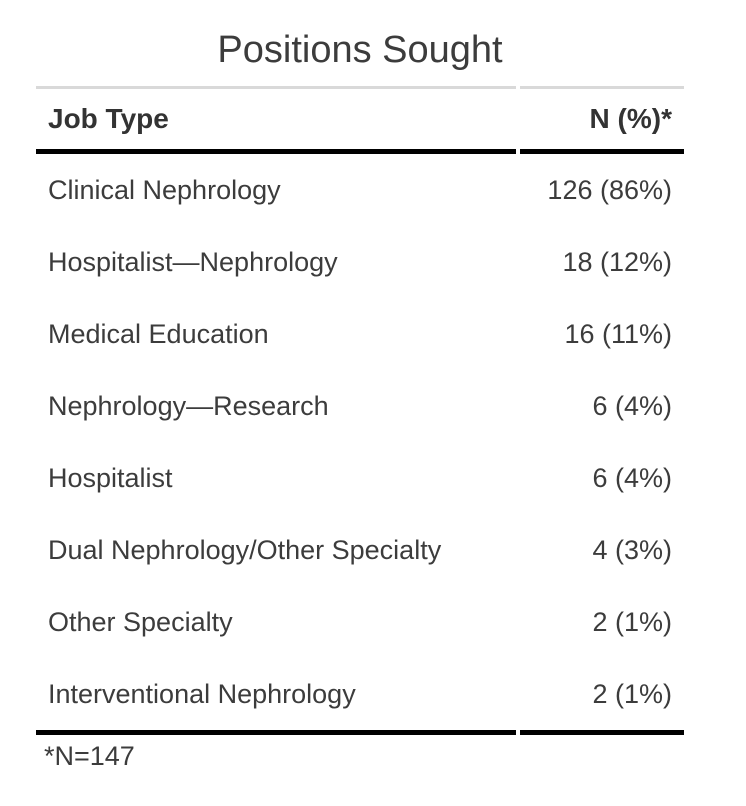 This screenshot has width=746, height=806. Describe the element at coordinates (602, 120) in the screenshot. I see `column-header-n-percent: N (%)*` at that location.